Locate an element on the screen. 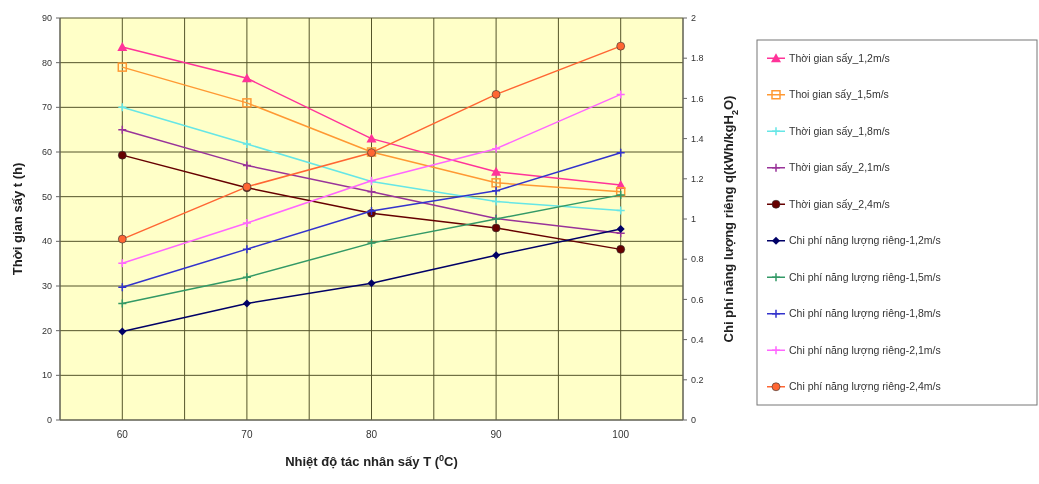 This screenshot has width=1039, height=484. legend-label: Thoi gian sấy_1,5m/s is located at coordinates (839, 94).